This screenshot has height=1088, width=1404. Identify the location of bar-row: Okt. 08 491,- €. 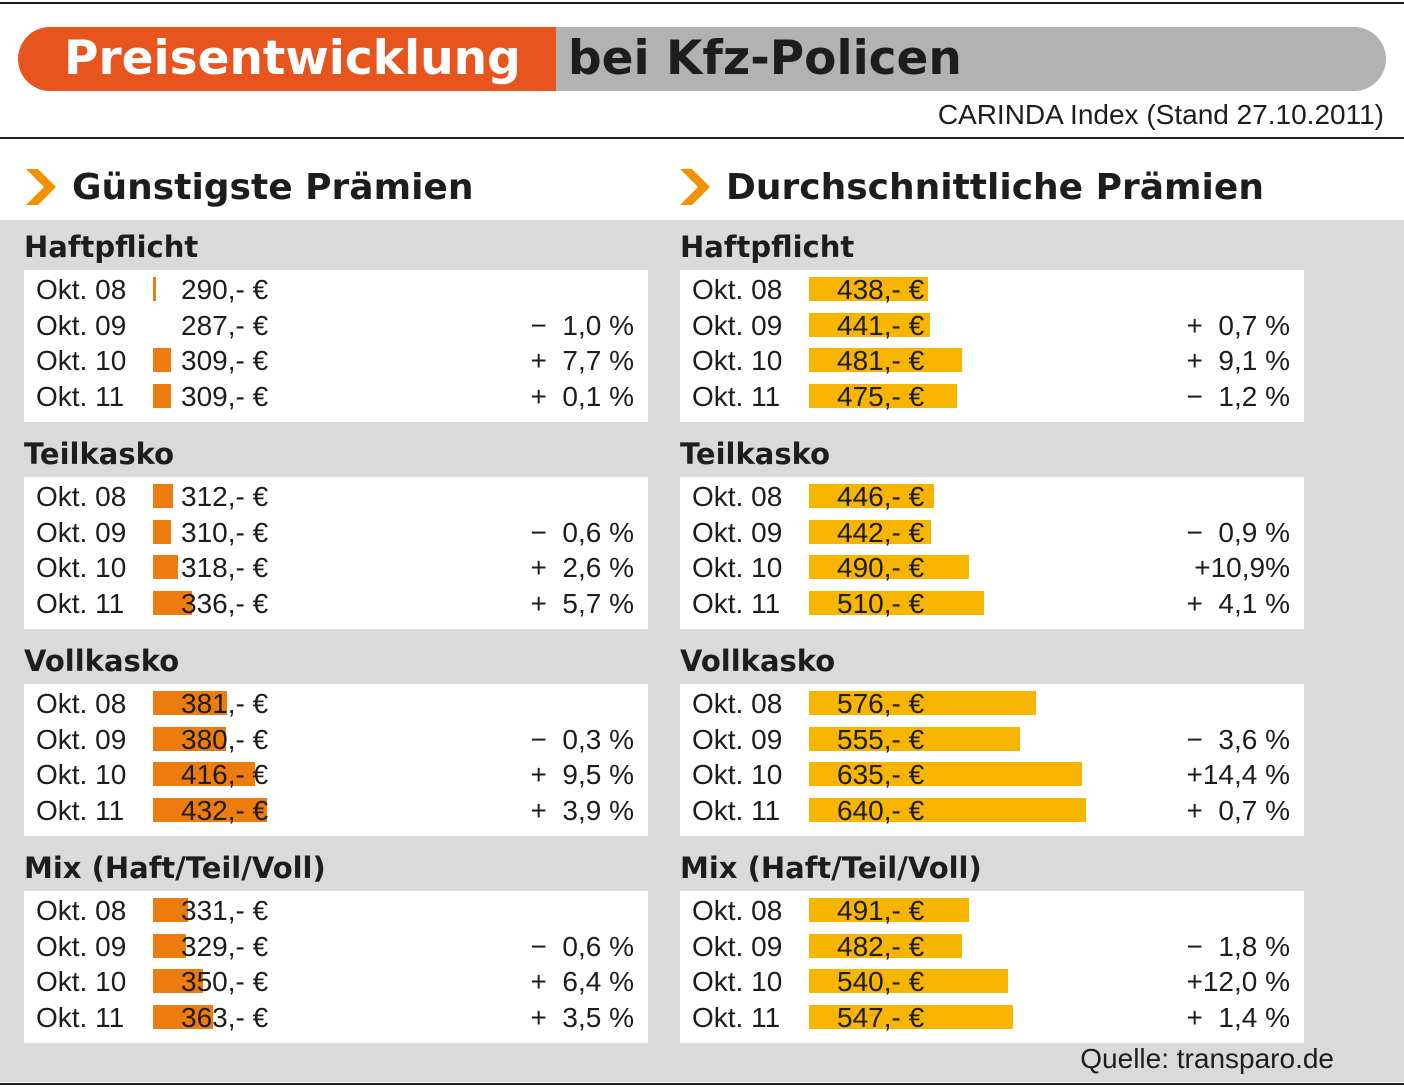
(992, 910).